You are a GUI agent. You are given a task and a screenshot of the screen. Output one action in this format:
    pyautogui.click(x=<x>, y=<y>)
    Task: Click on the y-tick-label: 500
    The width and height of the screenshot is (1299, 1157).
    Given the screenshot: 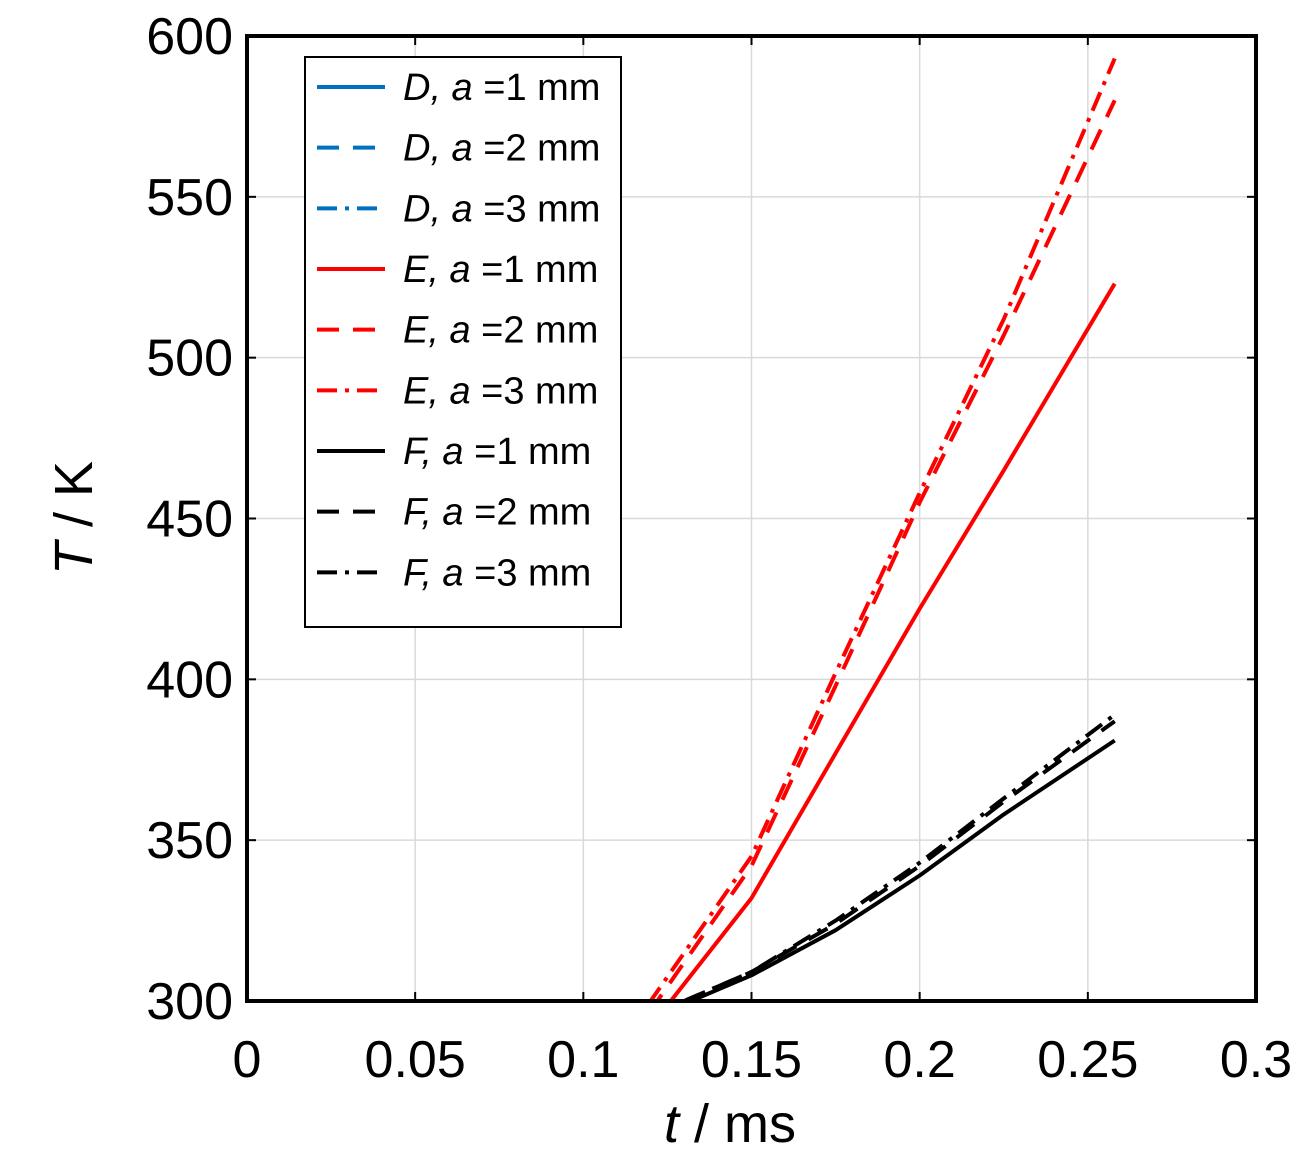 What is the action you would take?
    pyautogui.click(x=189, y=359)
    